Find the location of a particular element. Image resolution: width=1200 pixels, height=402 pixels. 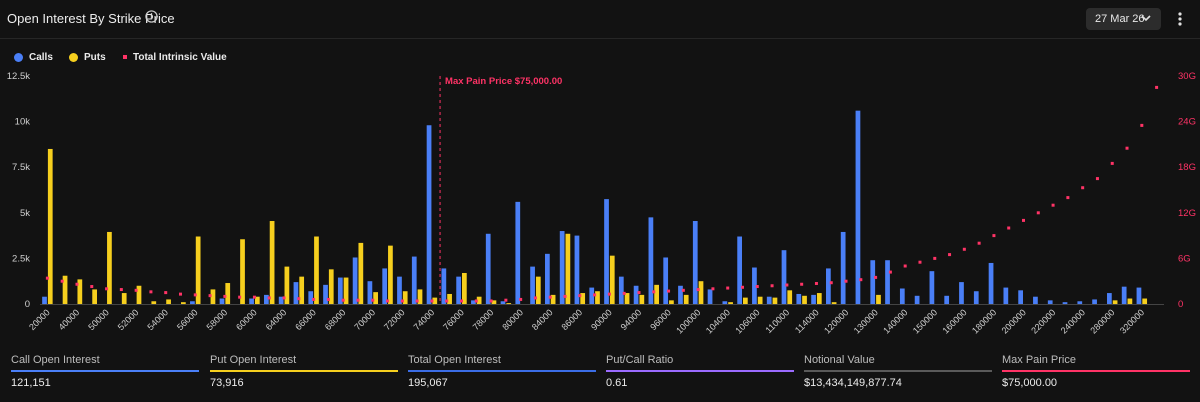

x-tick-label: 240000 is located at coordinates (1073, 321).